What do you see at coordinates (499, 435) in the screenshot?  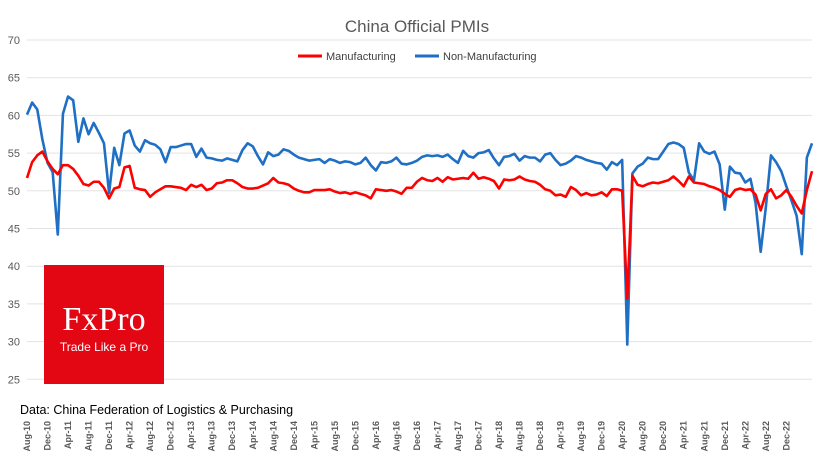 I see `x-tick-label-Apr-18: Apr-18` at bounding box center [499, 435].